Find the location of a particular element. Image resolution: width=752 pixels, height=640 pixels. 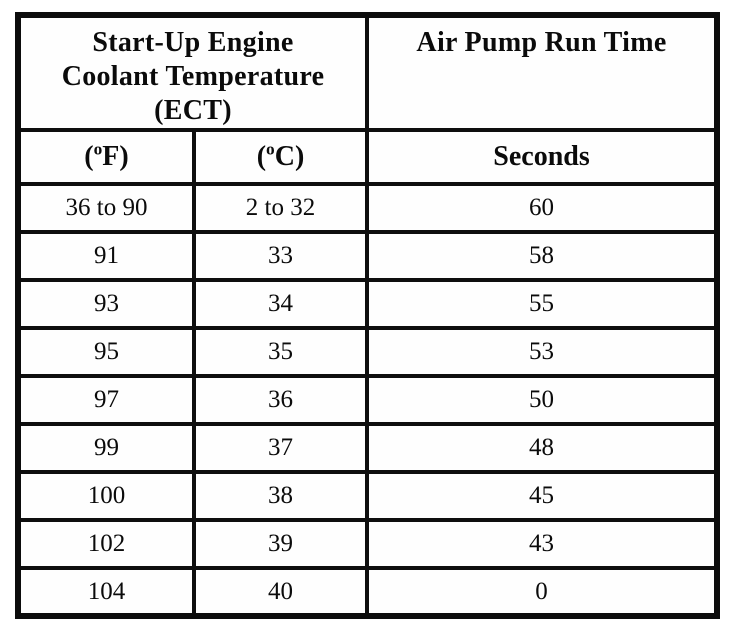

table-row: 97 36 50 is located at coordinates (367, 400).